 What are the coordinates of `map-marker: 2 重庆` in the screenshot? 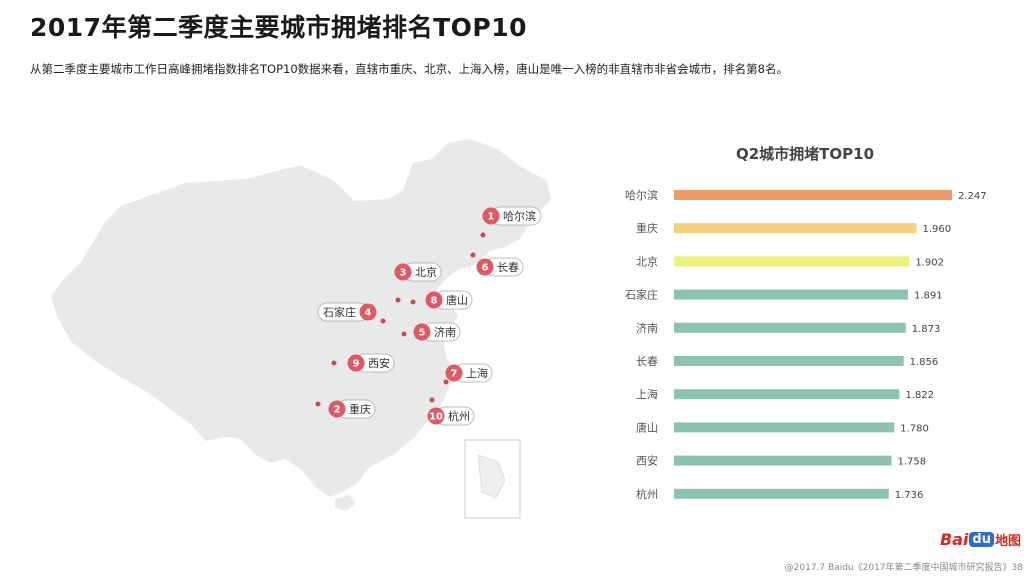 It's located at (345, 409).